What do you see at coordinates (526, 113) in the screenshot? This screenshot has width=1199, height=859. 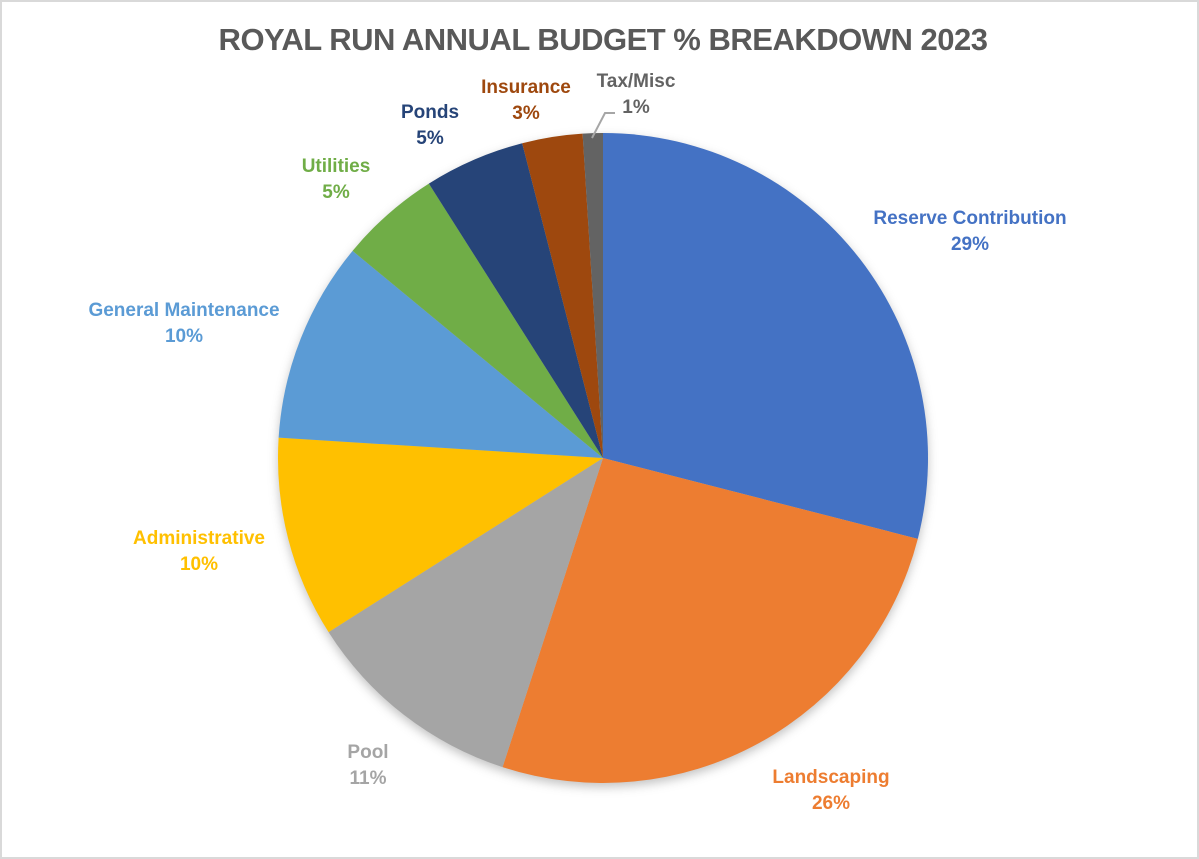 I see `slice-label-percent: 3%` at bounding box center [526, 113].